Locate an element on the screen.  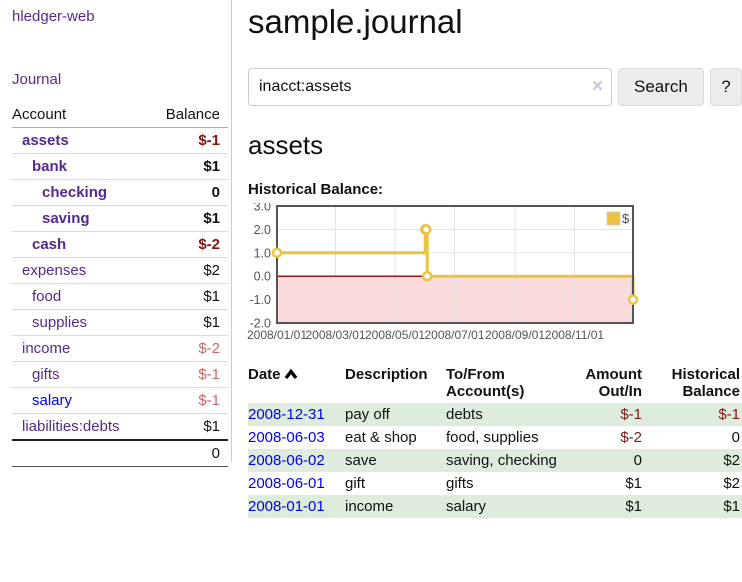
accounts-header-account: Account is located at coordinates (82, 115).